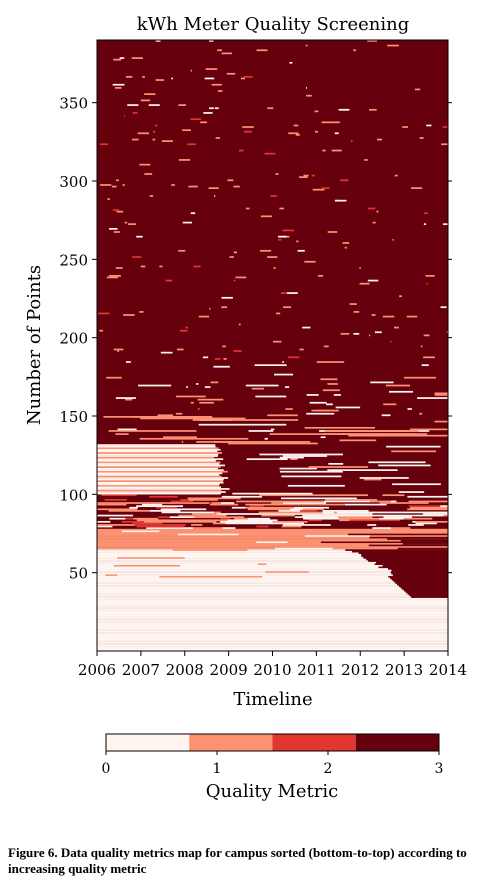 The height and width of the screenshot is (884, 502). What do you see at coordinates (73, 104) in the screenshot?
I see `y-tick-label: 350` at bounding box center [73, 104].